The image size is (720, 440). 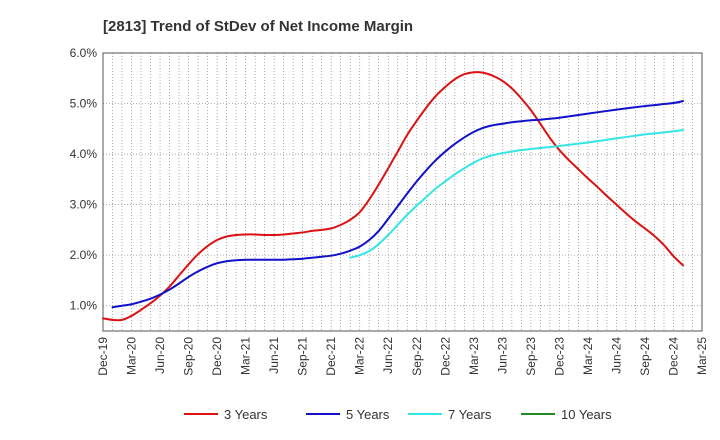 I want to click on legend-label: 3 Years, so click(x=246, y=414).